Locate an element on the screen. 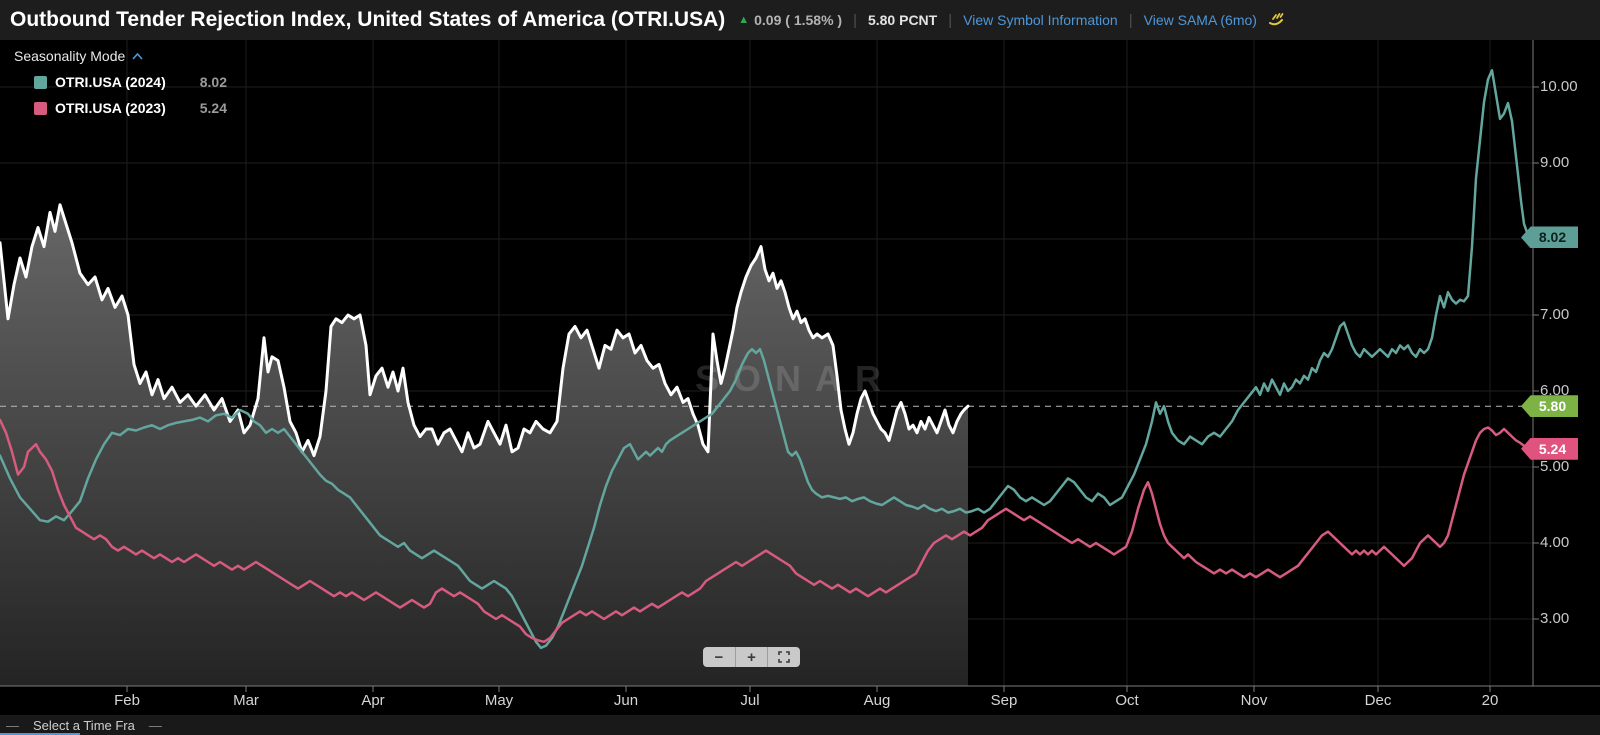 The height and width of the screenshot is (735, 1600). legend-value: 8.02 is located at coordinates (213, 82).